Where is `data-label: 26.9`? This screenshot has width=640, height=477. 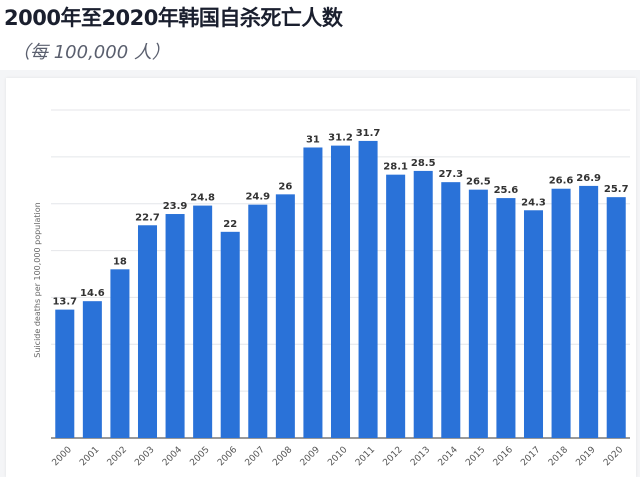
data-label: 26.9 is located at coordinates (588, 178).